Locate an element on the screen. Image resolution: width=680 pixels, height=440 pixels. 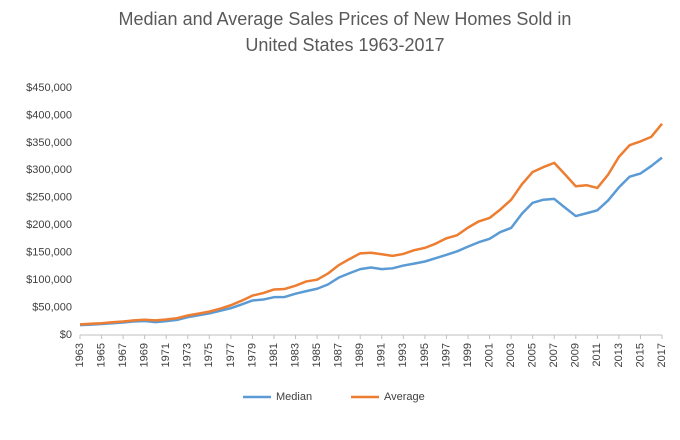
x-tick-label: 2013 is located at coordinates (619, 355).